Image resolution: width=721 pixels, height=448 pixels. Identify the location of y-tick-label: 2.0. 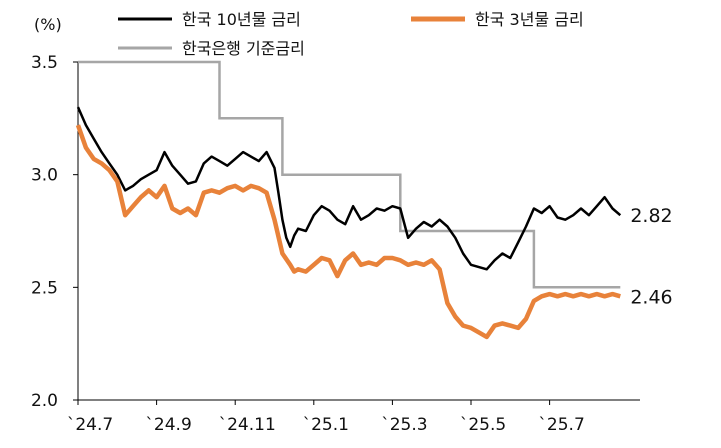
(44, 401).